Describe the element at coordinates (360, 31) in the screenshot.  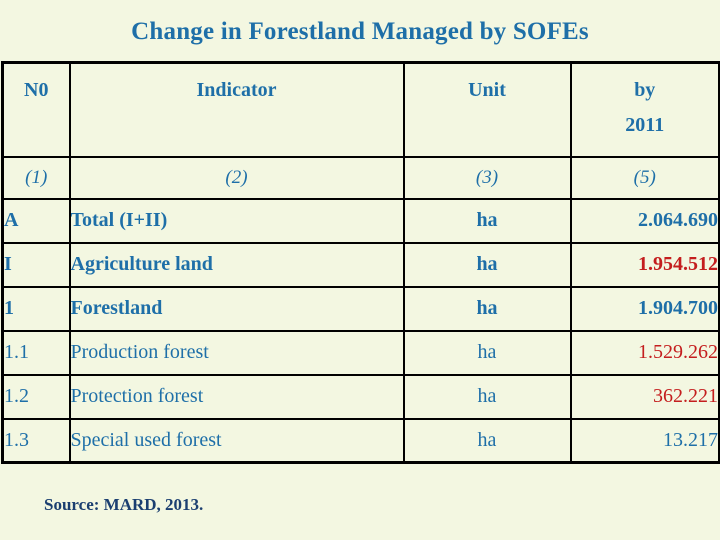
I see `slide-title: Change in Forestland Managed by SOFEs` at that location.